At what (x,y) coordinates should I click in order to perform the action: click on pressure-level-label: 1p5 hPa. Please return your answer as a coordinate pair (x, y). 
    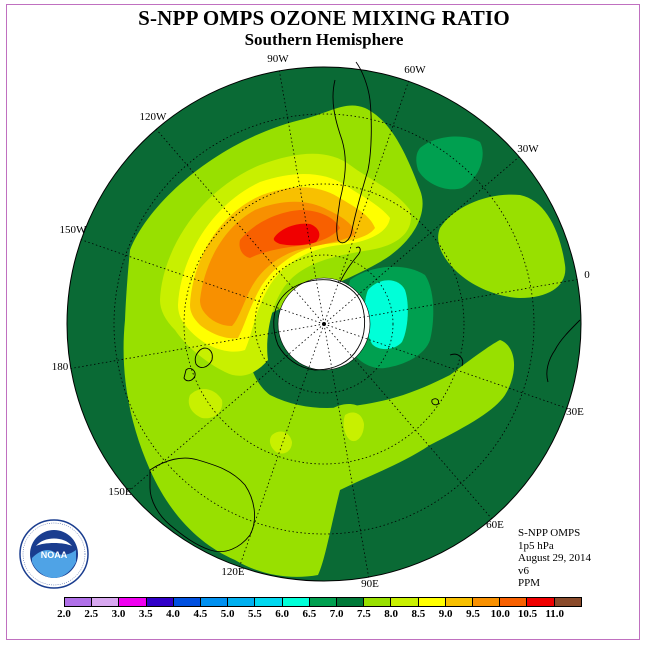
    Looking at the image, I should click on (536, 545).